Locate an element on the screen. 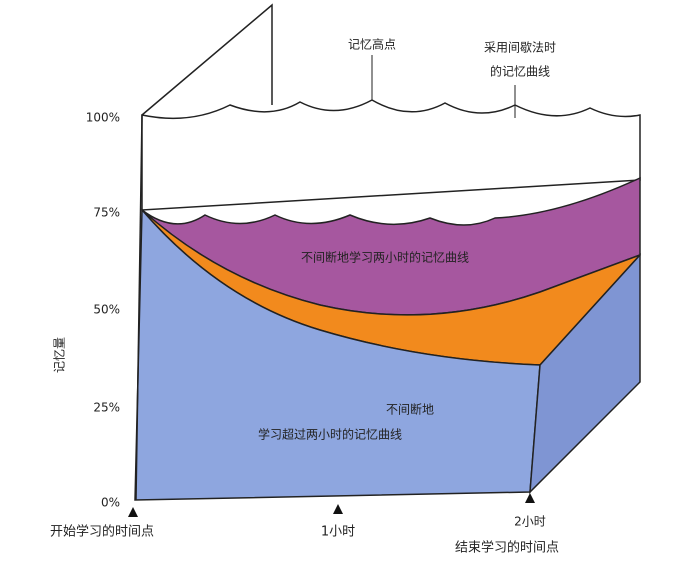 The image size is (700, 570). back-sheet is located at coordinates (391, 155).